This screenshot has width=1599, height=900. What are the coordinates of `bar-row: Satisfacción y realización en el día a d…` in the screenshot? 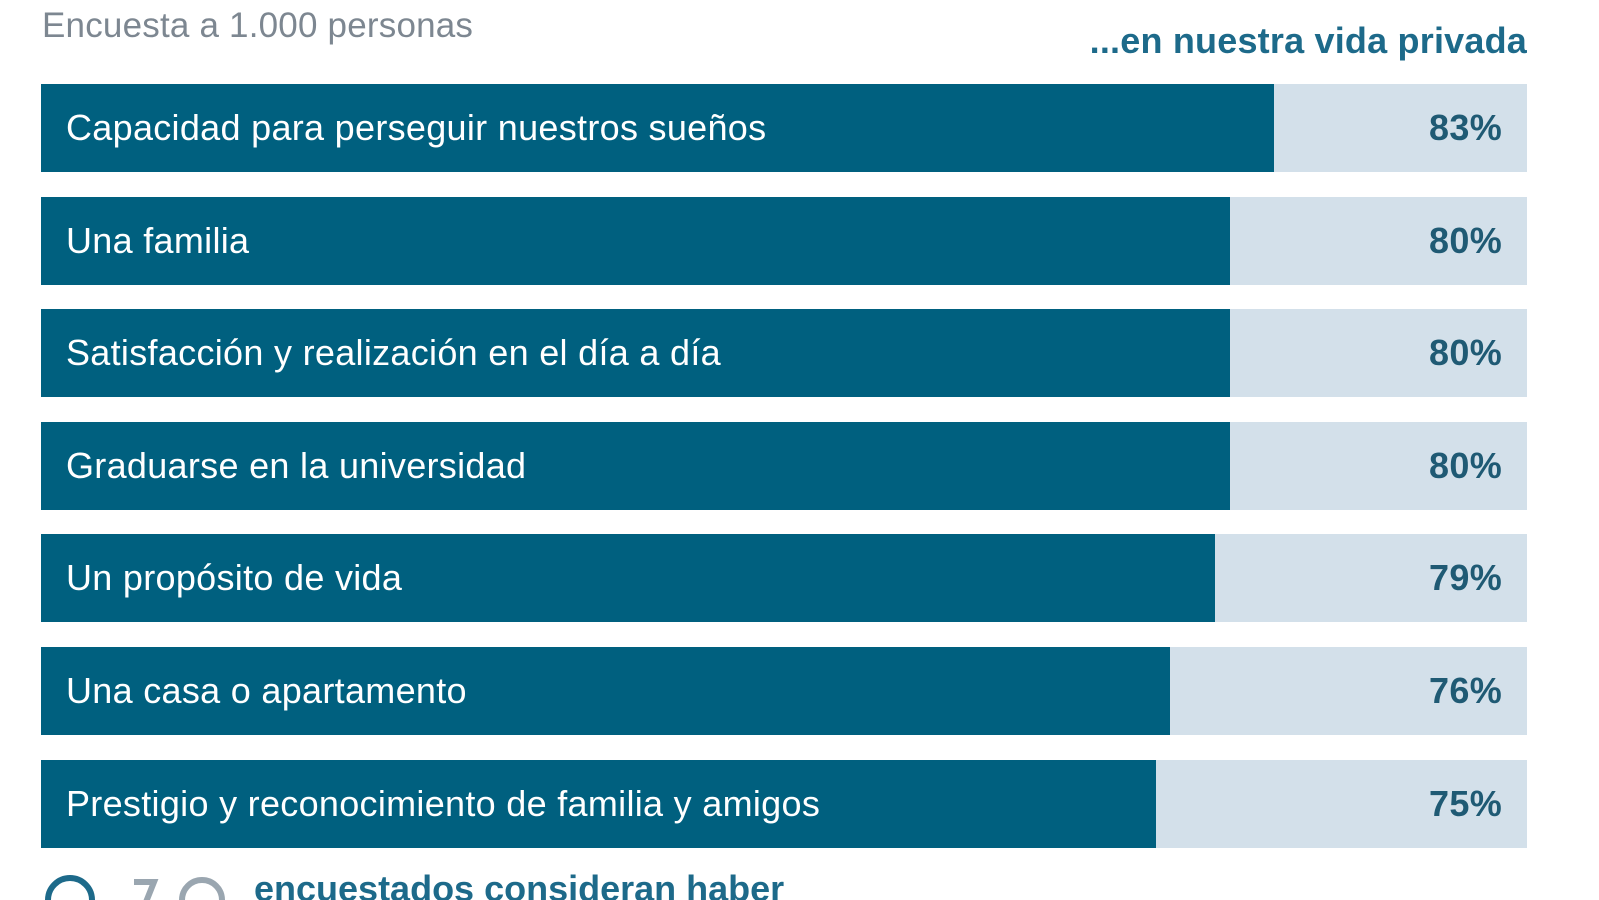 It's located at (784, 353).